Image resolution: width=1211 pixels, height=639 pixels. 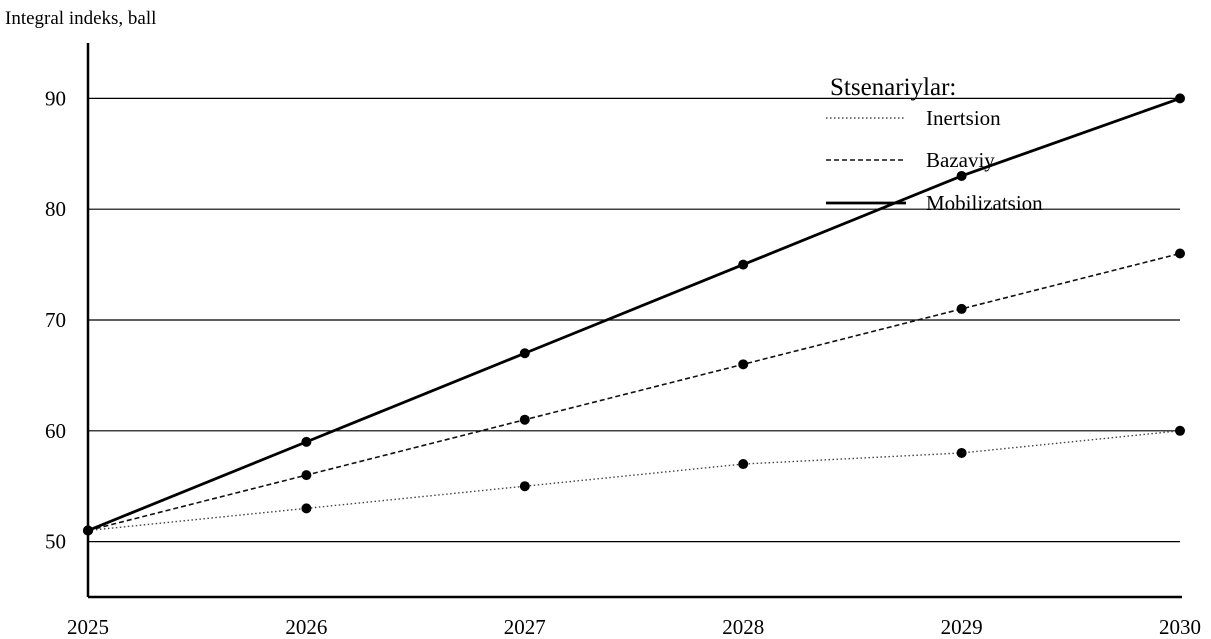 I want to click on data-point-mobilizatsion-2028, so click(x=743, y=264).